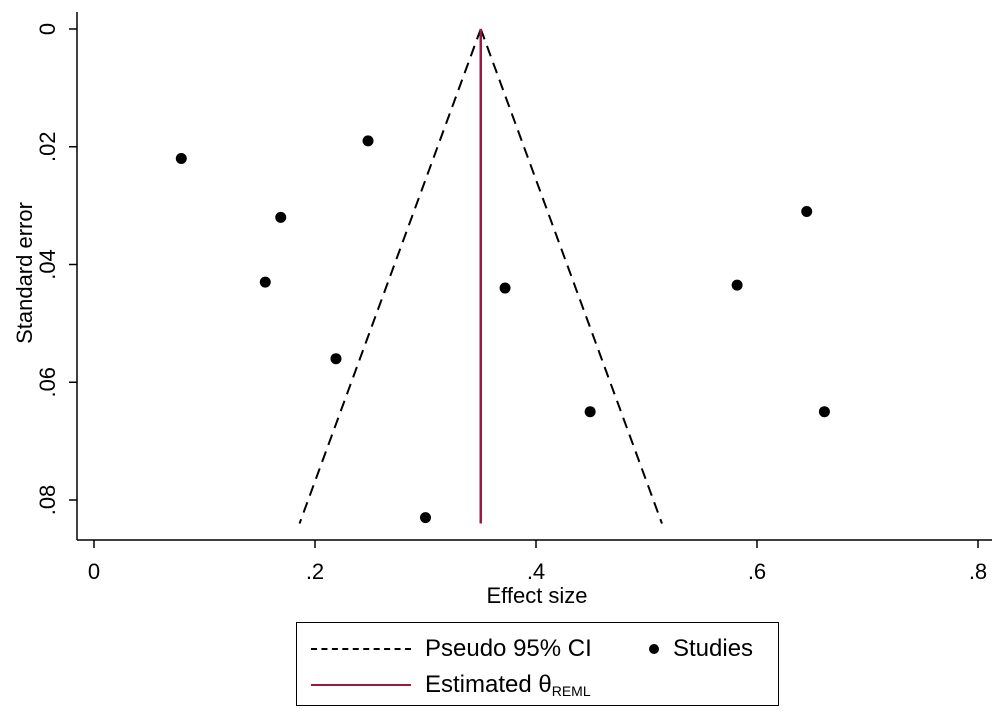 Image resolution: width=1000 pixels, height=715 pixels. I want to click on legend-item-ci: Pseudo 95% CI, so click(451, 649).